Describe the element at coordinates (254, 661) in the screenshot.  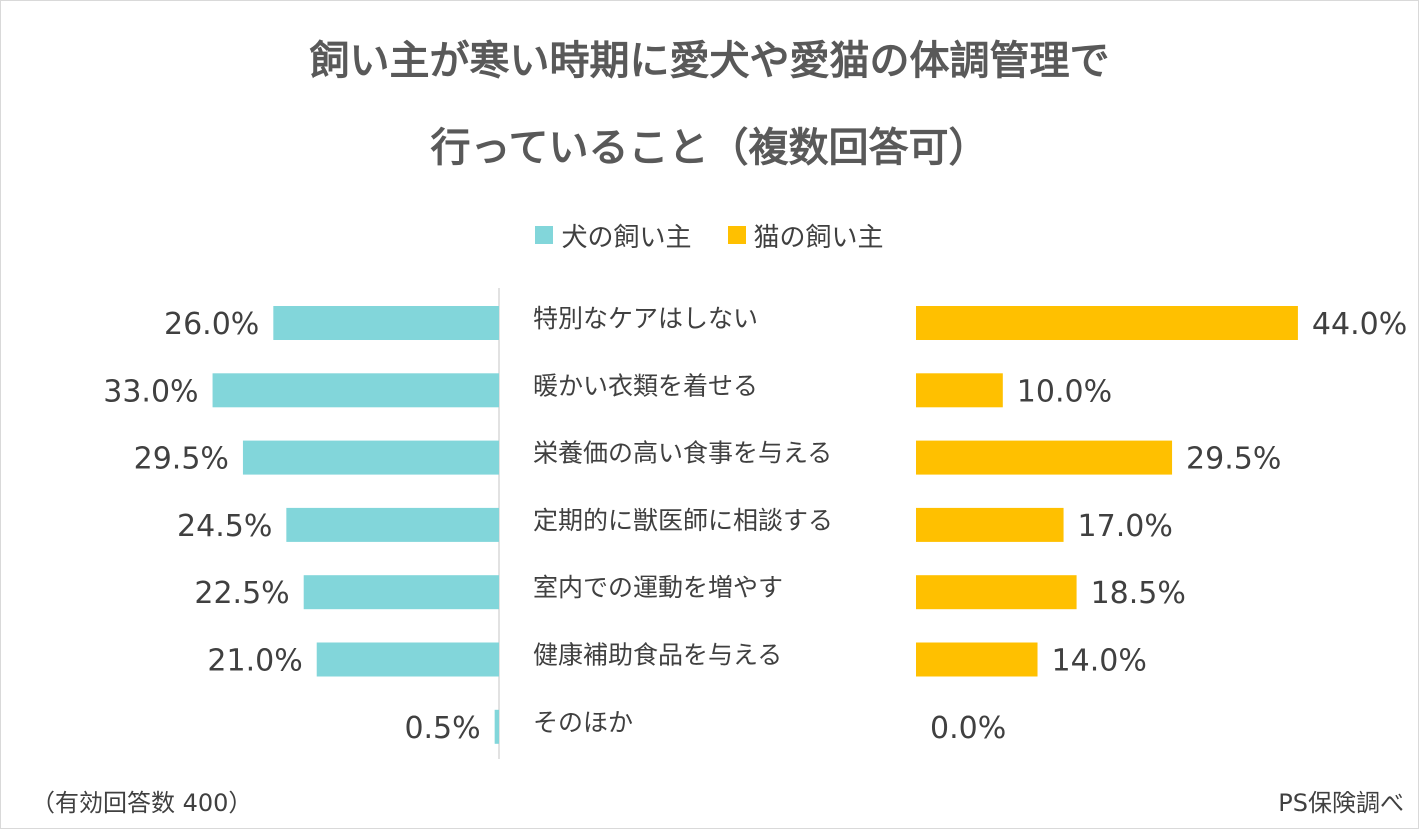
I see `dog-value-label: 21.0%` at that location.